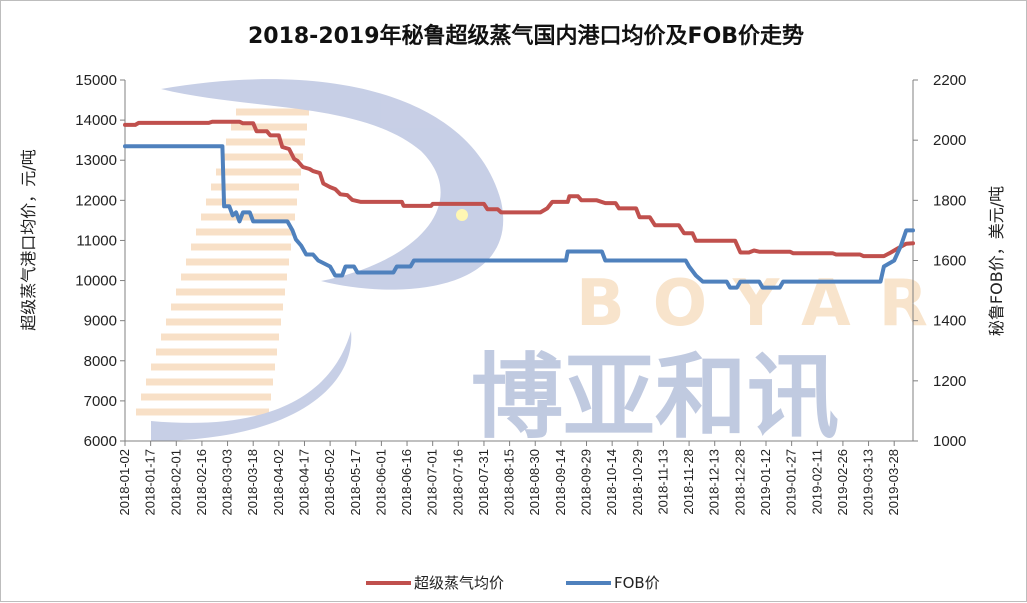  What do you see at coordinates (949, 381) in the screenshot?
I see `right-tick-label: 1200` at bounding box center [949, 381].